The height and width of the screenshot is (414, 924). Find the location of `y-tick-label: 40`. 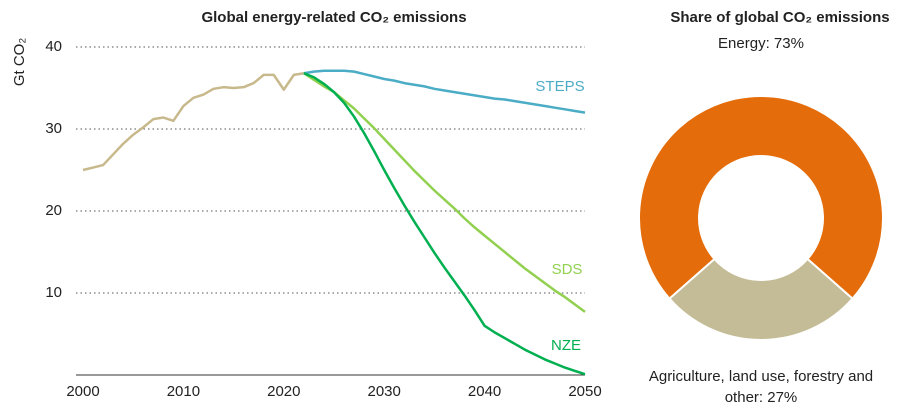

y-tick-label: 40 is located at coordinates (53, 46).